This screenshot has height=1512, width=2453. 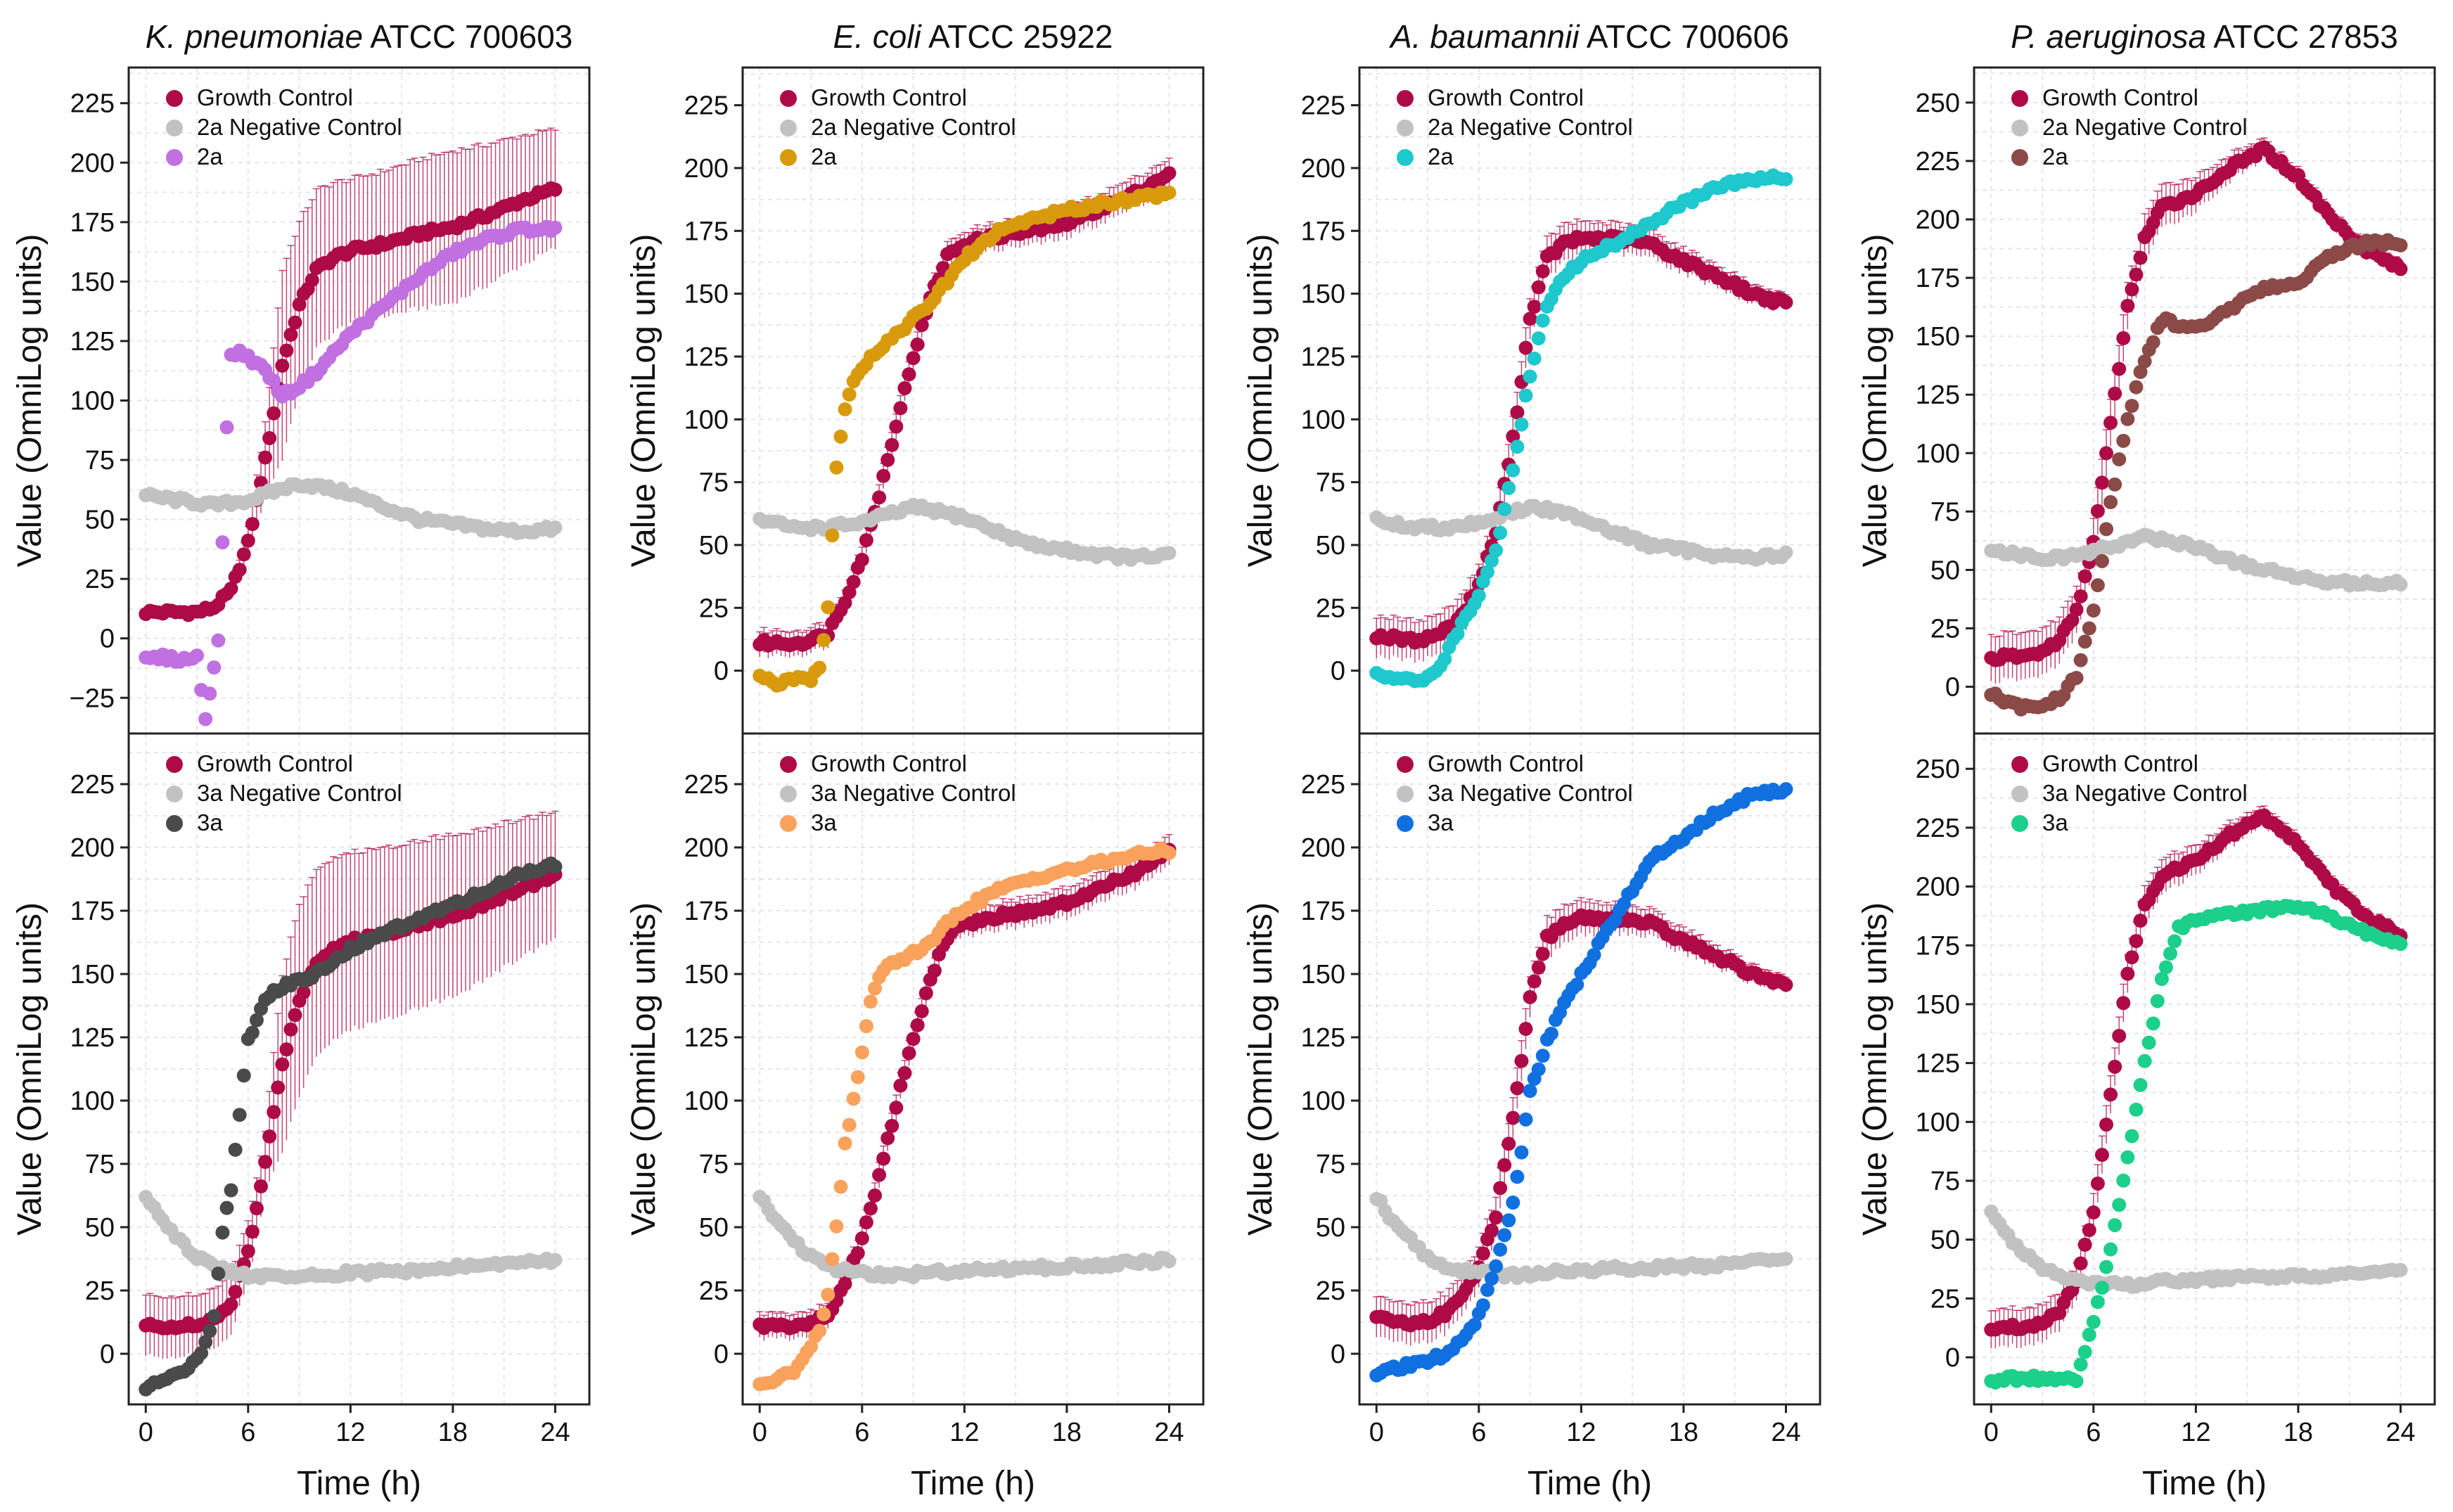 I want to click on series-3a-negative-control, so click(x=964, y=1237).